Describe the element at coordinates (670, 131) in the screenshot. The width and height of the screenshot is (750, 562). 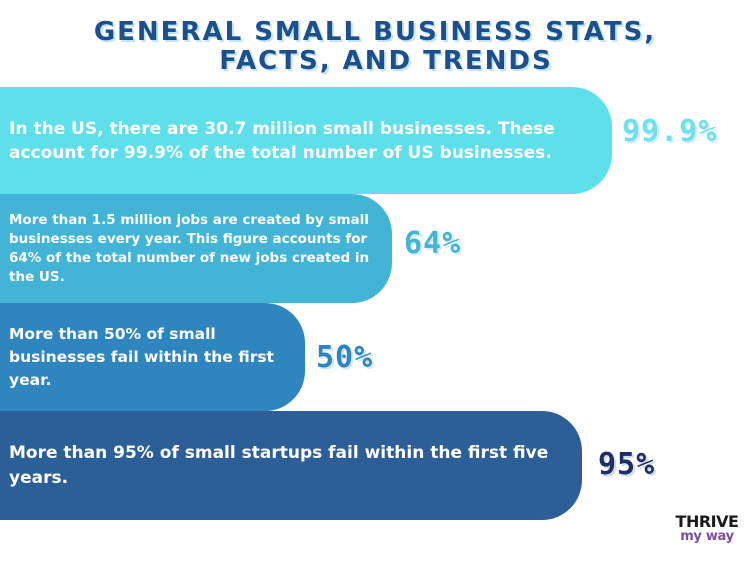
I see `stat-value-1: 99.9%` at that location.